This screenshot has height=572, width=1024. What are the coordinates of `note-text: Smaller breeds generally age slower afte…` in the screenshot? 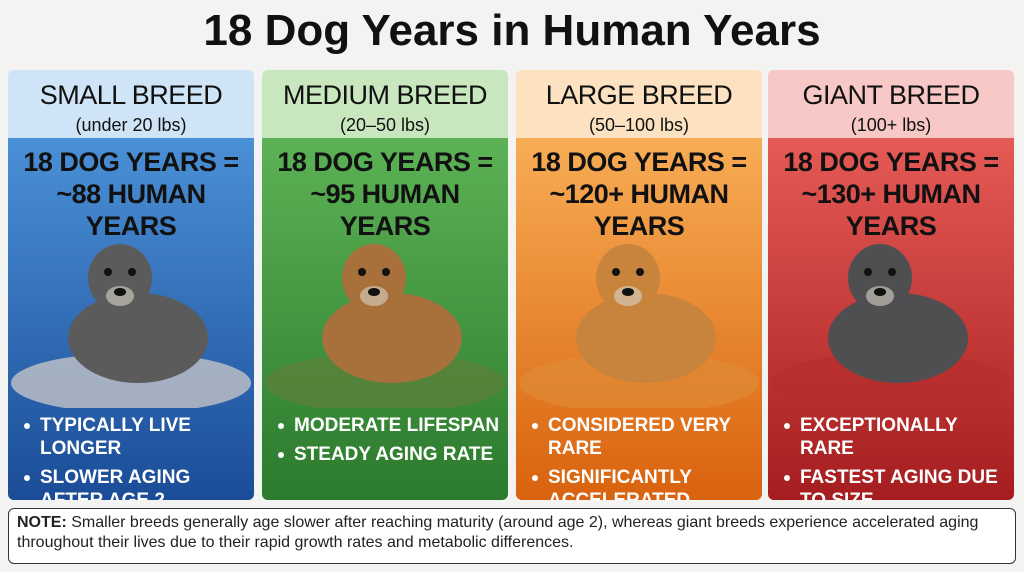 It's located at (498, 532).